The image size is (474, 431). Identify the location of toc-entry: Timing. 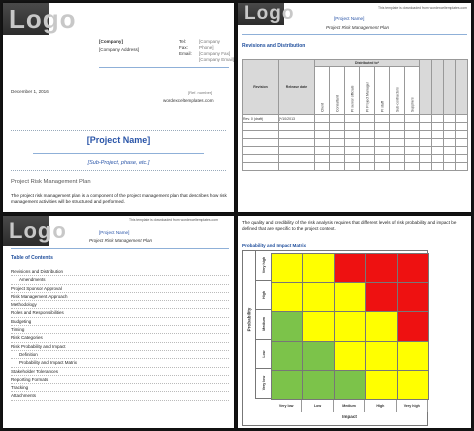
(120, 330).